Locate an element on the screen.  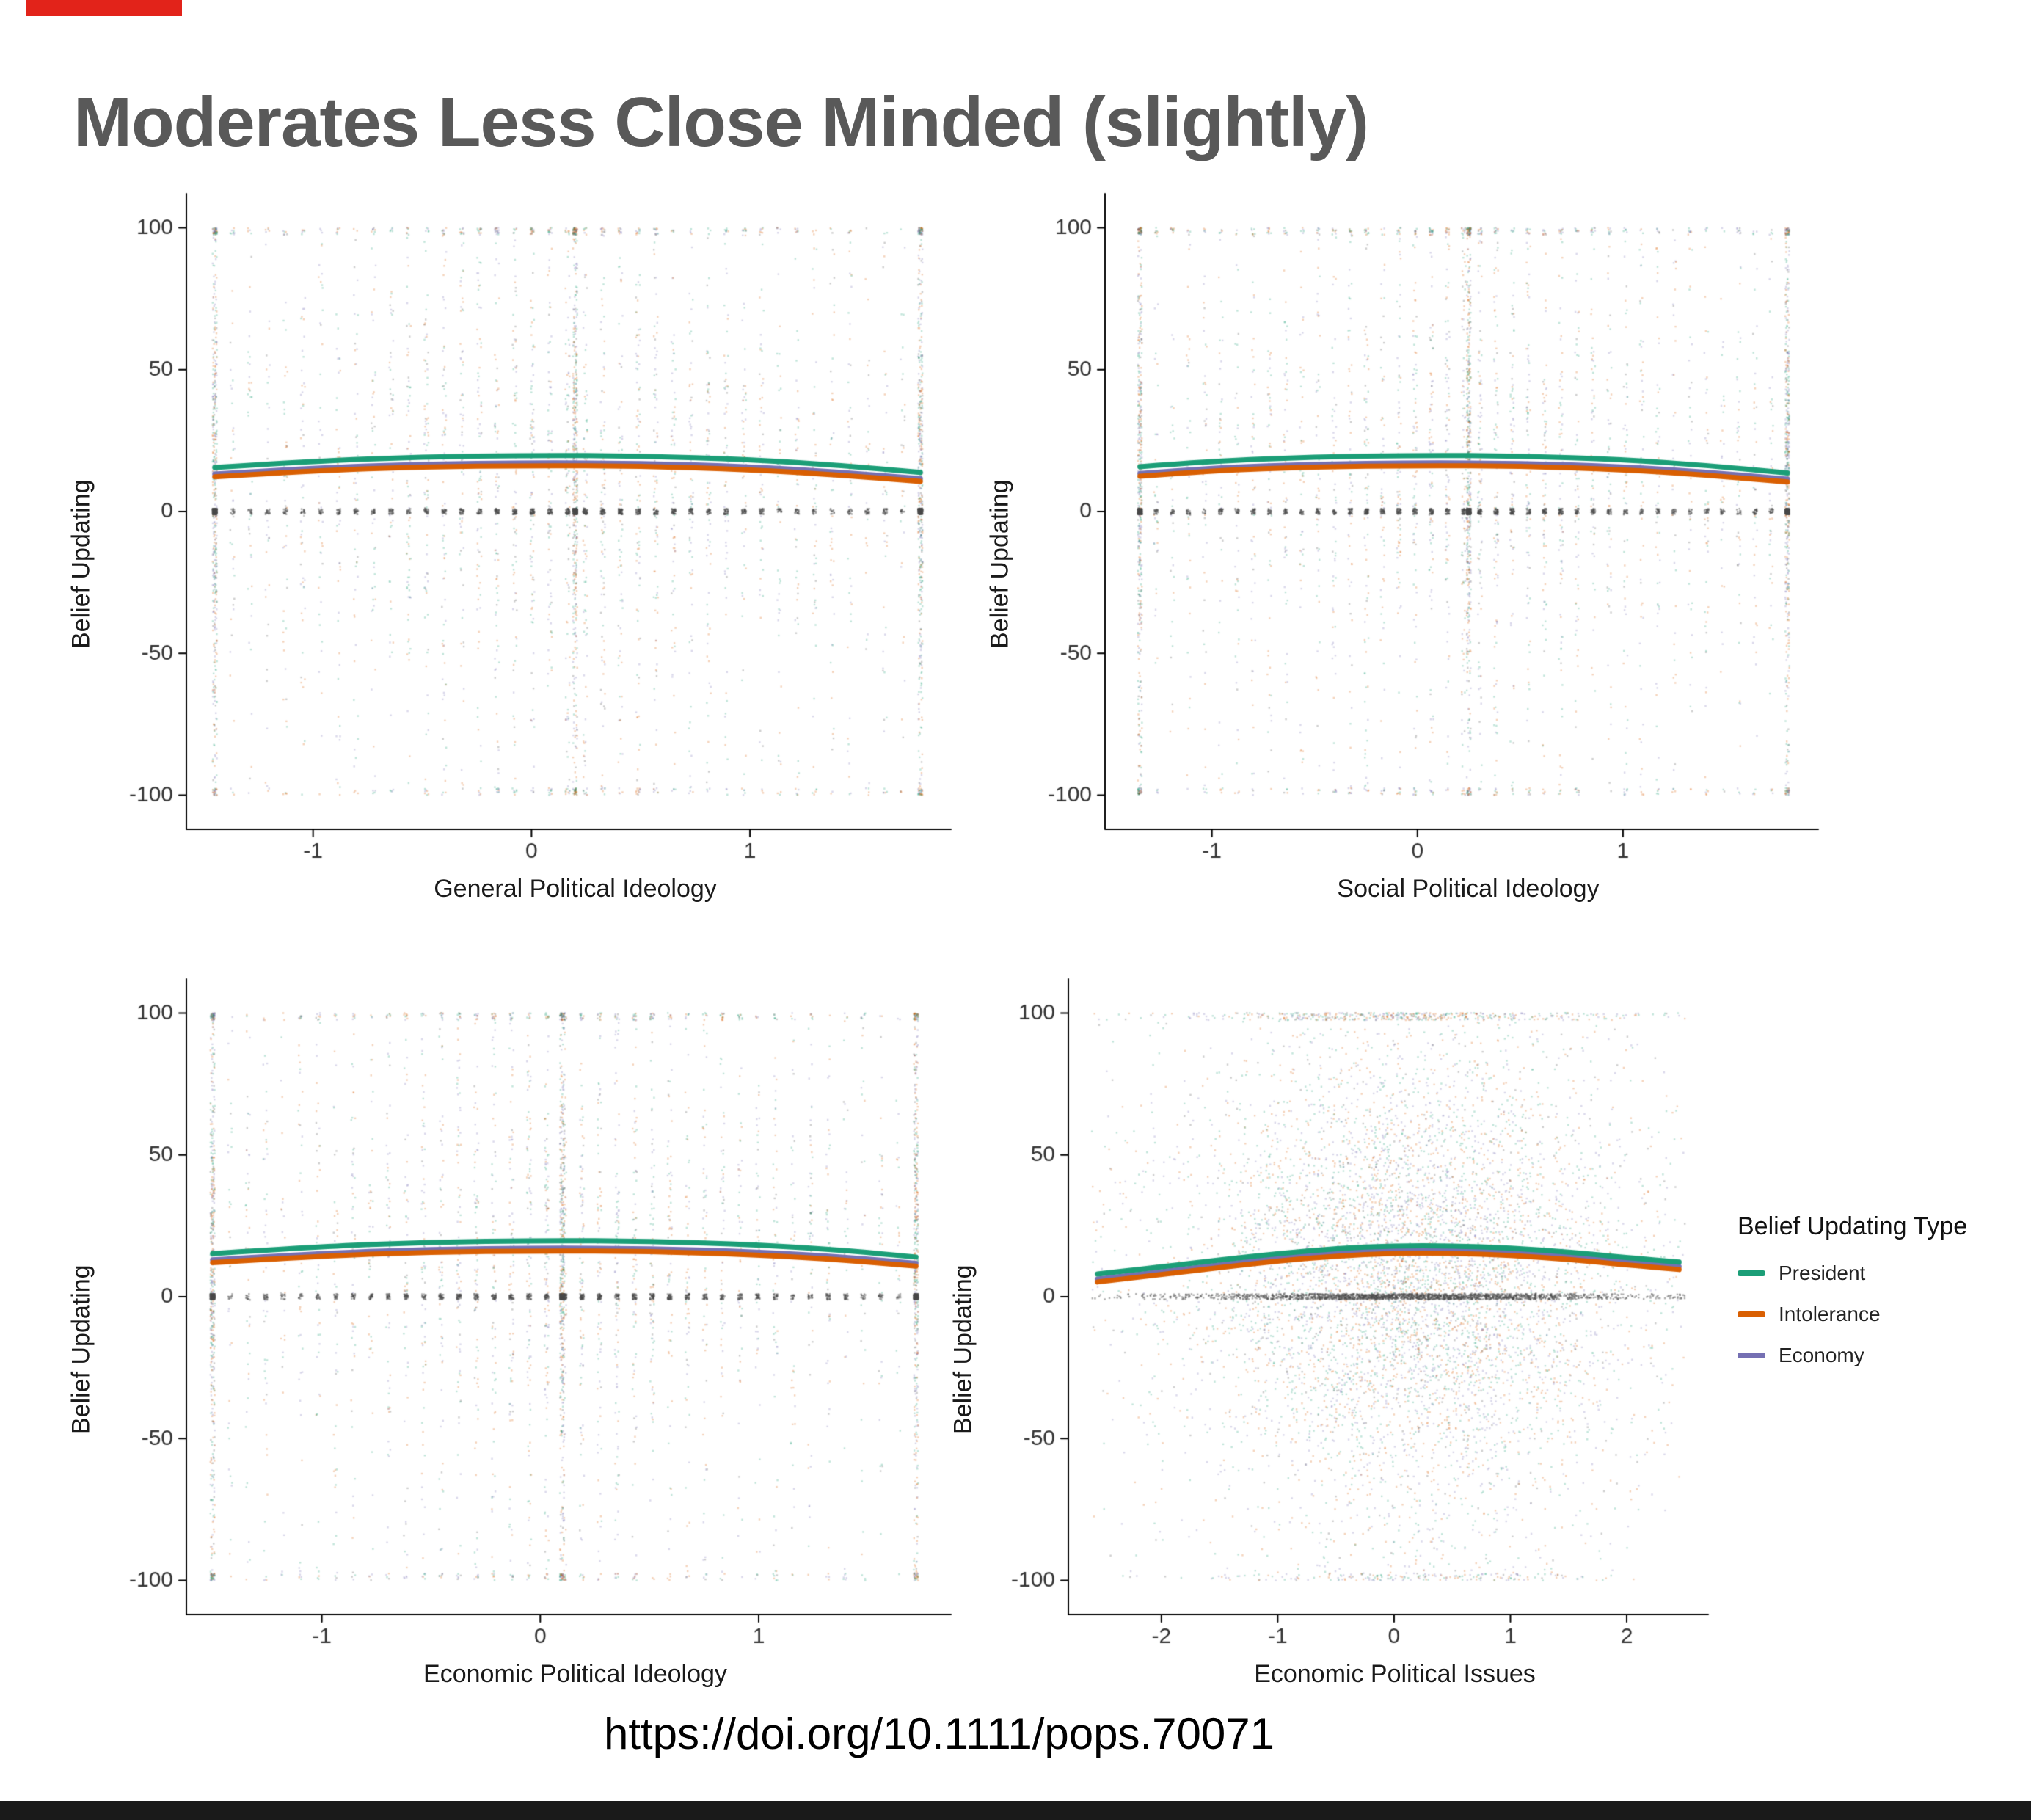
bottom-accent-bar is located at coordinates (1015, 1811).